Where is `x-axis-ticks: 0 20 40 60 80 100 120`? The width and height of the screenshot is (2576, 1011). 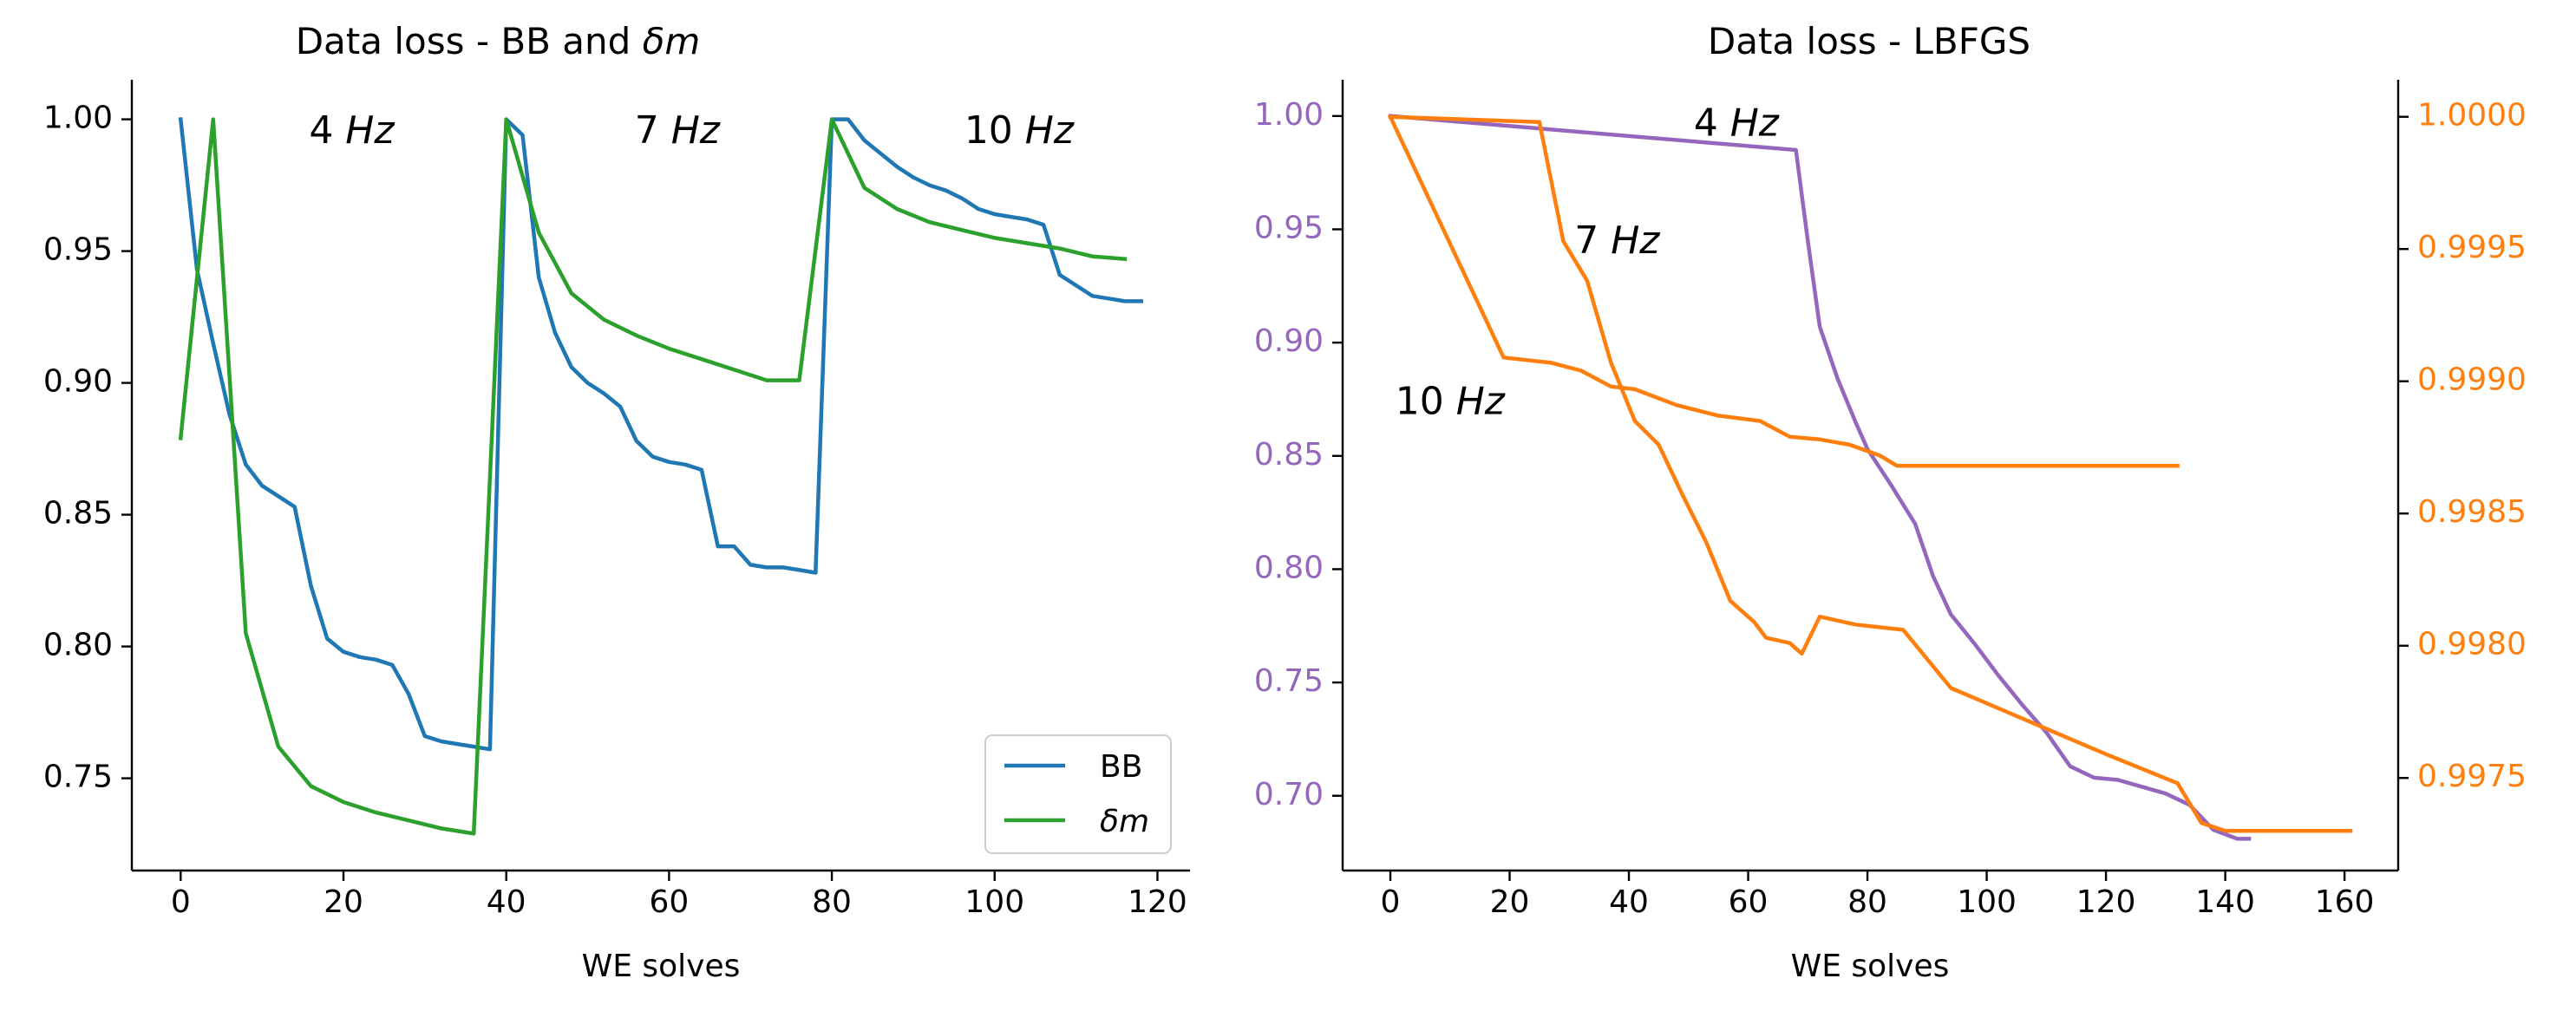 x-axis-ticks: 0 20 40 60 80 100 120 is located at coordinates (679, 895).